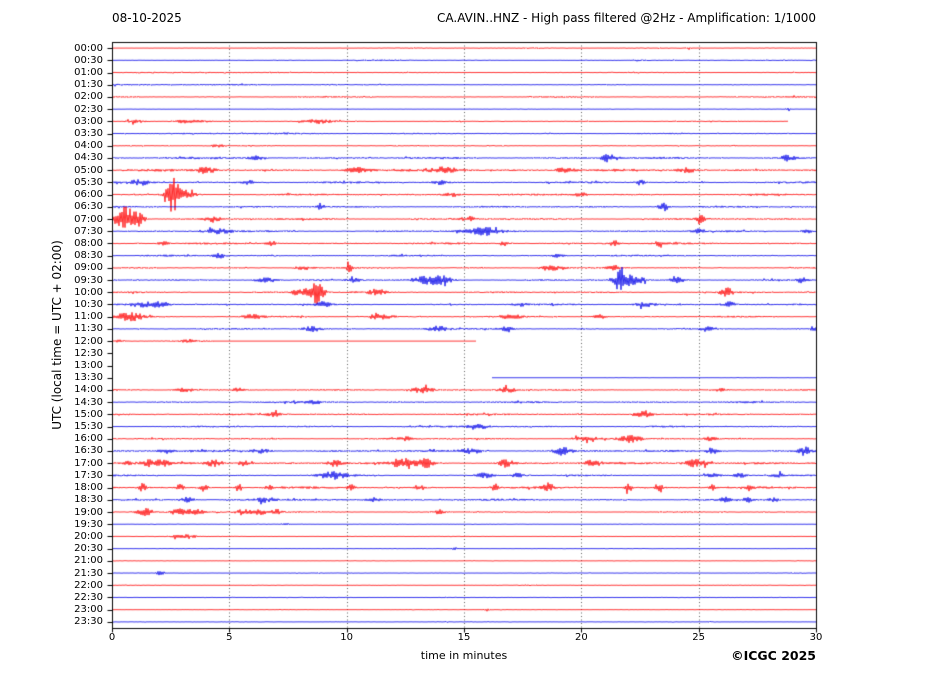  I want to click on row-label-1430: 14:30, so click(88, 402).